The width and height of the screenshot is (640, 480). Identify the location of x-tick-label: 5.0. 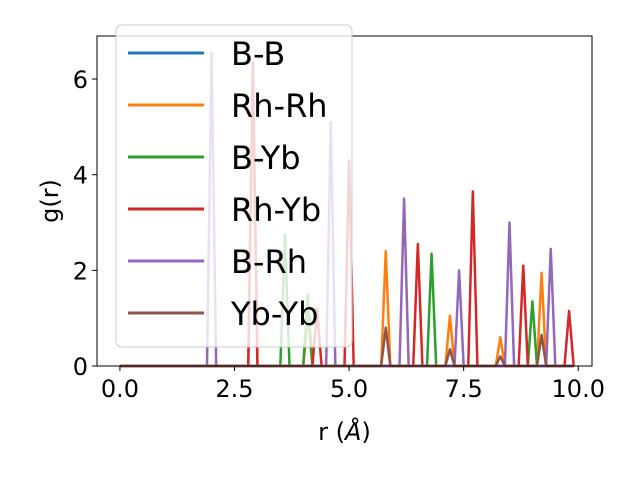
(349, 389).